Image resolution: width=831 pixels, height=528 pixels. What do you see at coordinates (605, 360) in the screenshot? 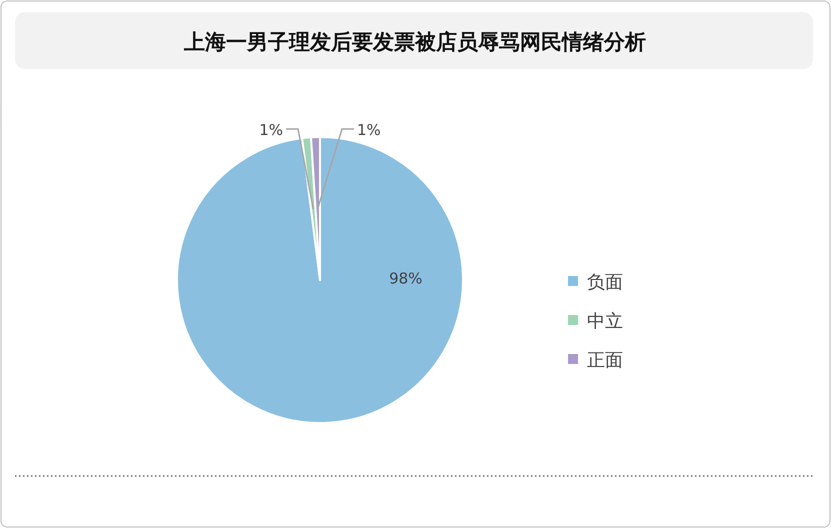
I see `legend-label: 正面` at bounding box center [605, 360].